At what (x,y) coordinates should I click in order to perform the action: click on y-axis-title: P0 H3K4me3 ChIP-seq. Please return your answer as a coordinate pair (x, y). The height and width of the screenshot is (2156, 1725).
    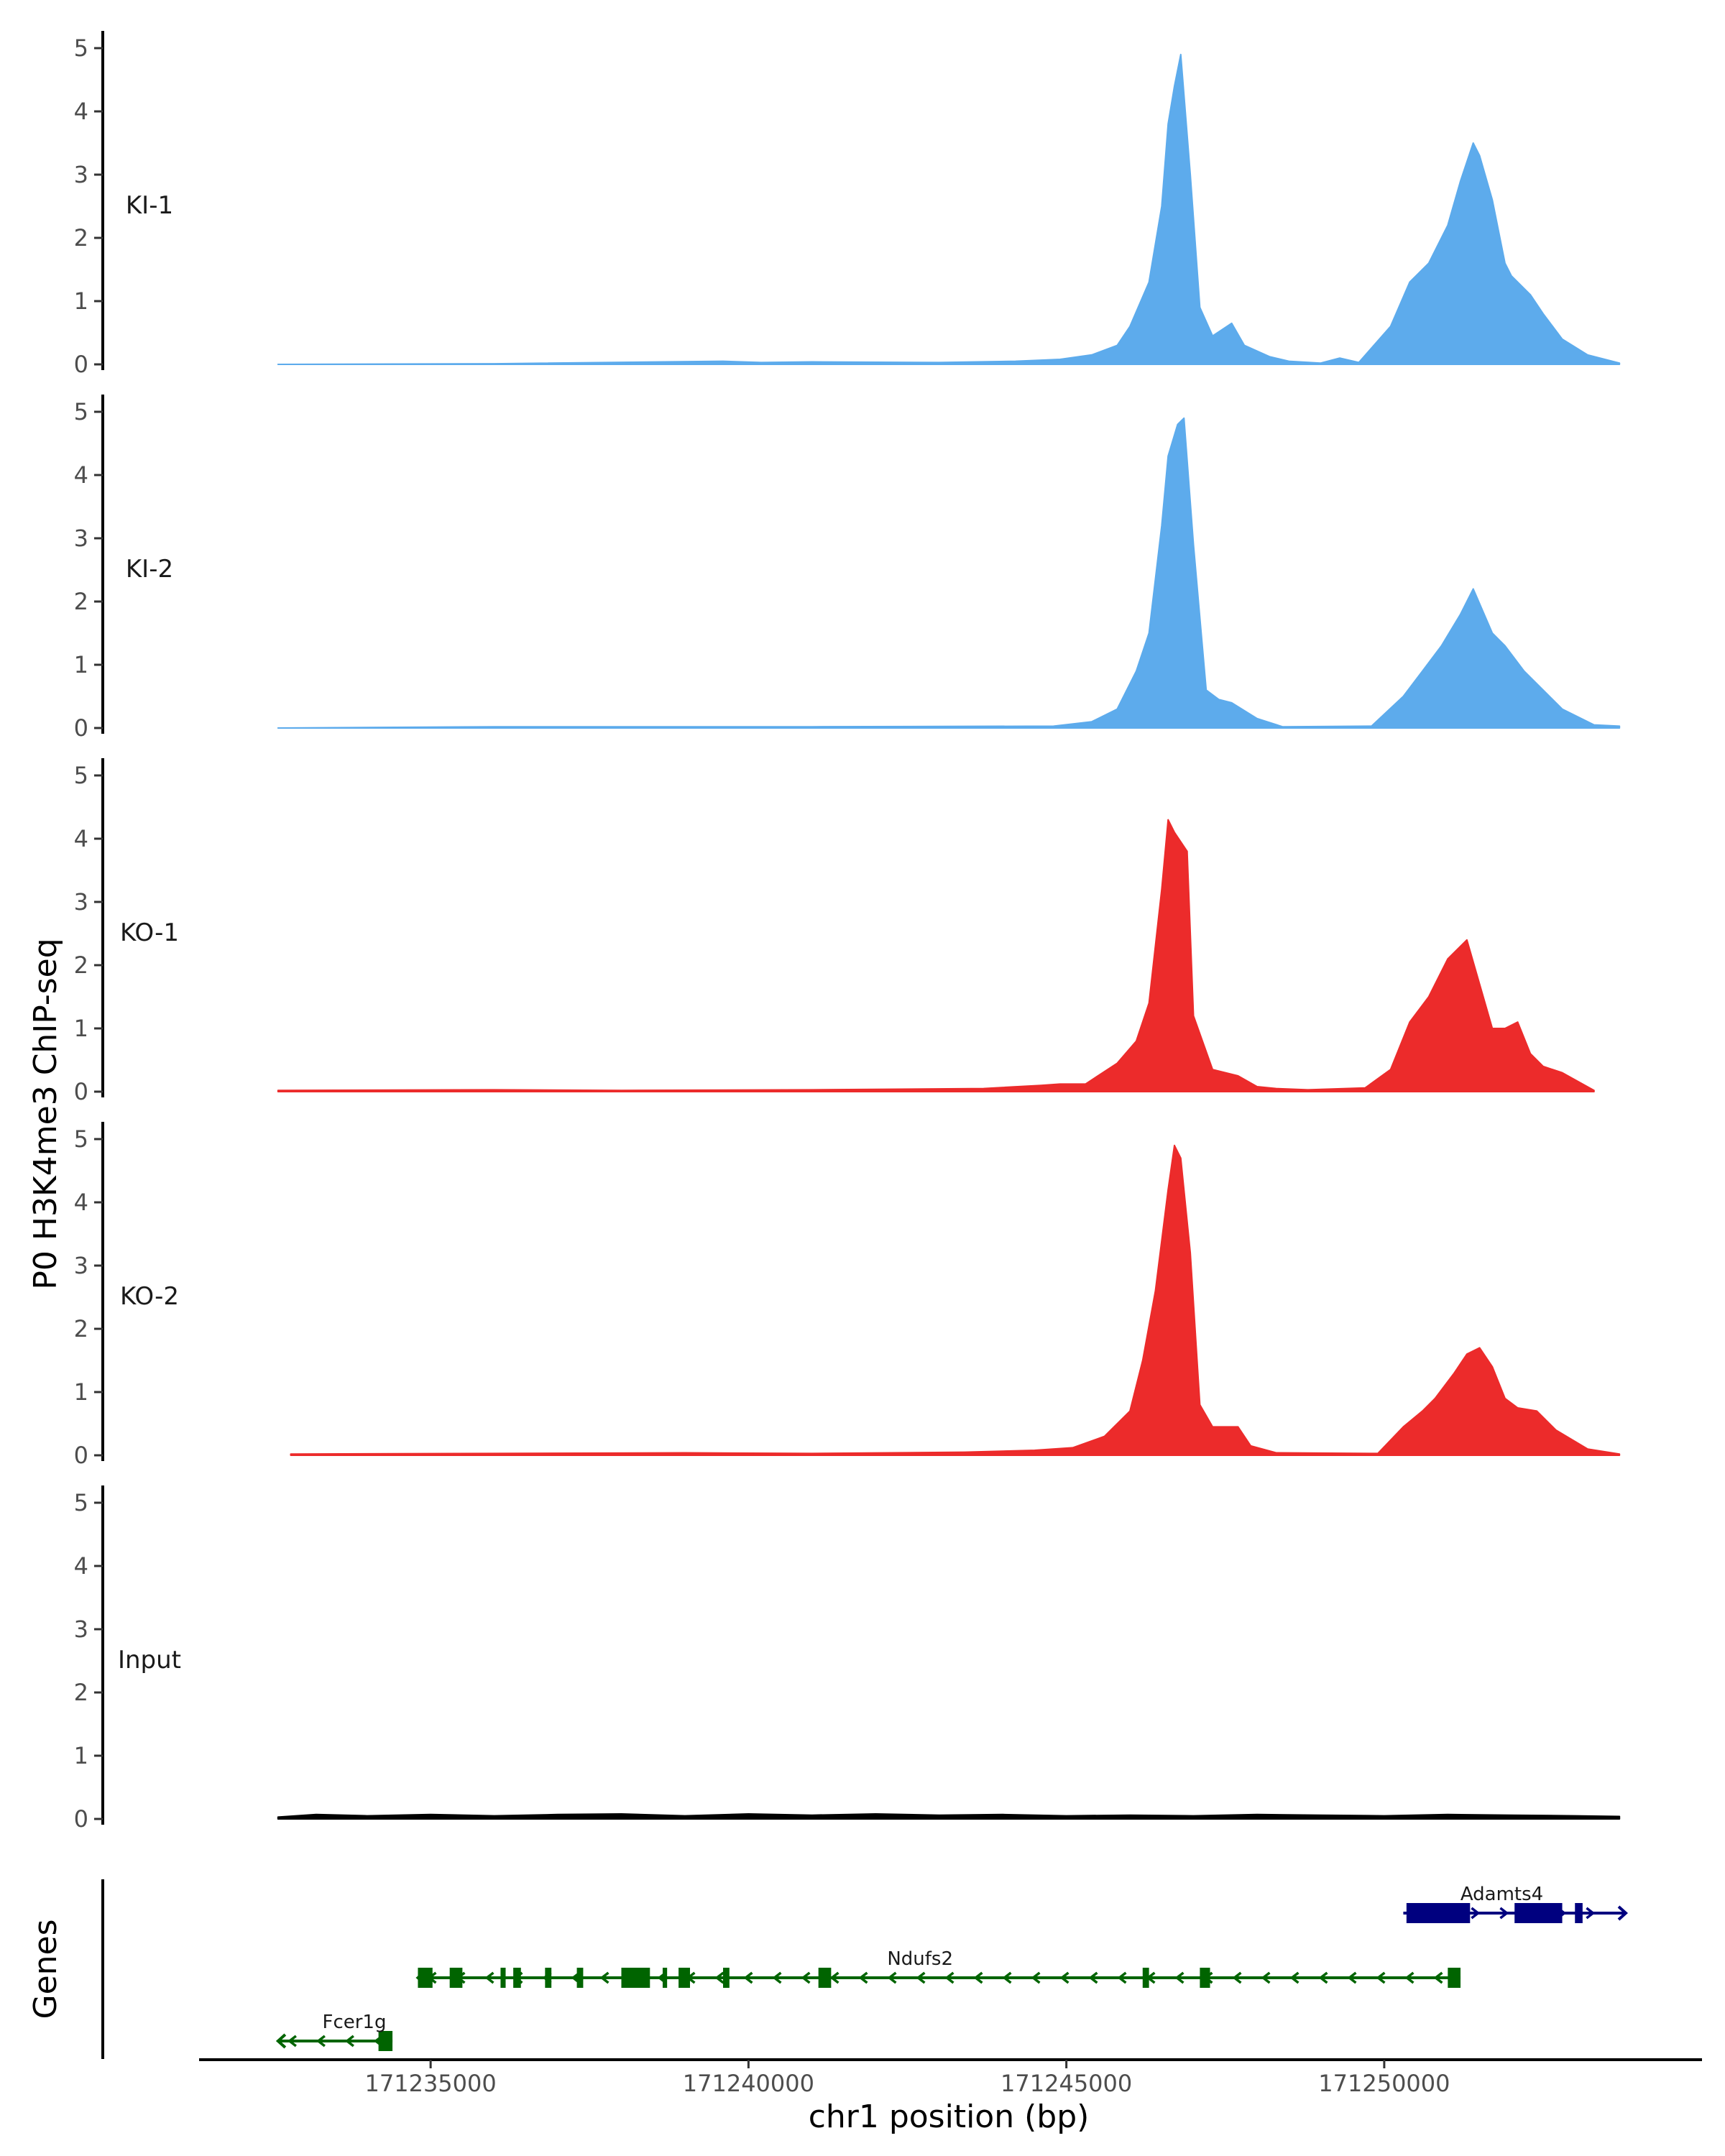
    Looking at the image, I should click on (45, 1113).